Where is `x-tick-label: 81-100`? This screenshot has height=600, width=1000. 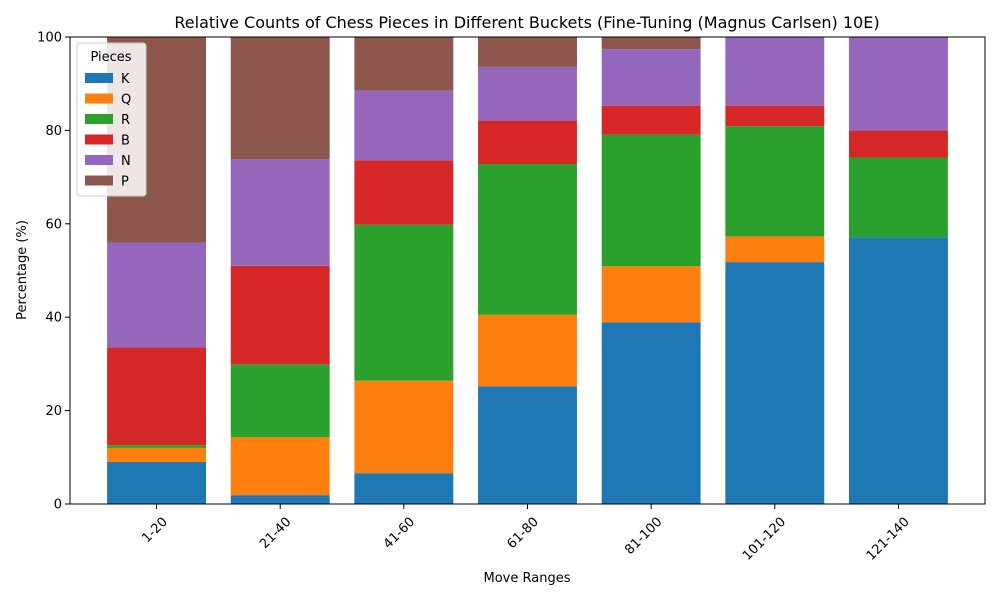
x-tick-label: 81-100 is located at coordinates (643, 536).